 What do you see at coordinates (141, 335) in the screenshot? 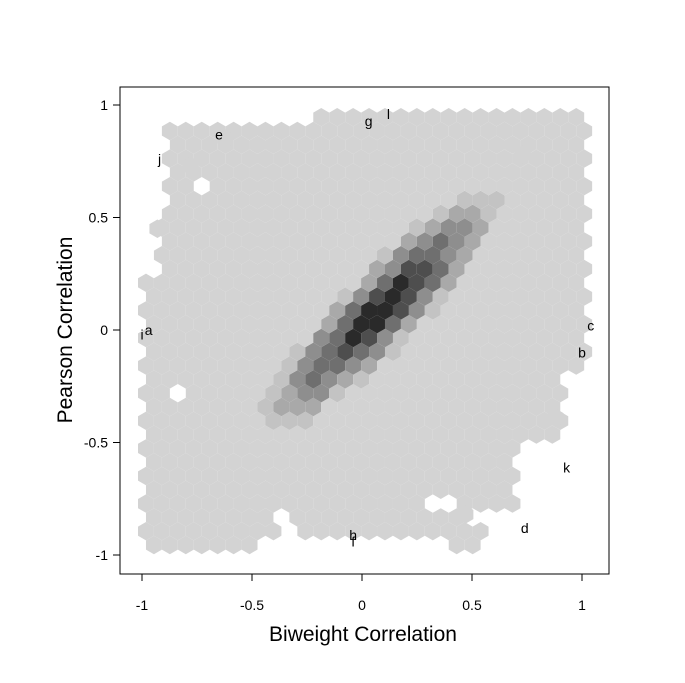
I see `point-label-i: i` at bounding box center [141, 335].